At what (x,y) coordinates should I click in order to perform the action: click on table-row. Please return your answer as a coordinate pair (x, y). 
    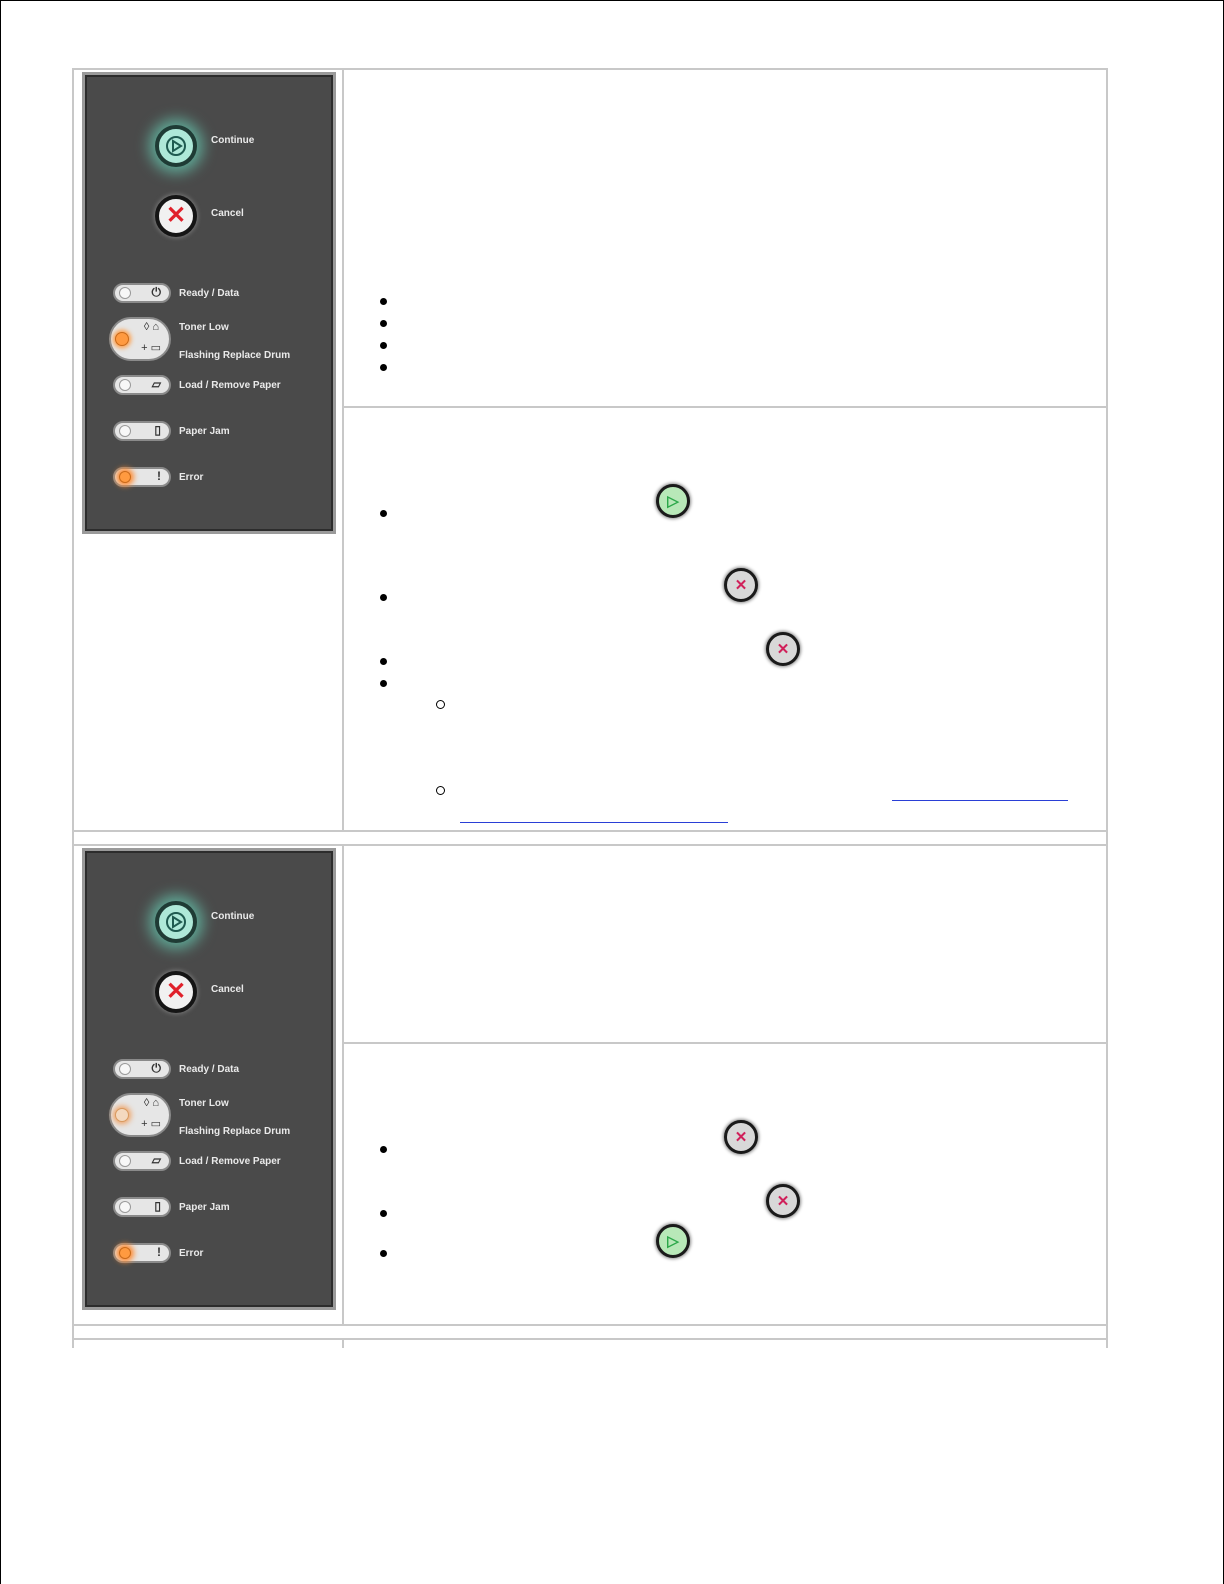
    Looking at the image, I should click on (590, 1343).